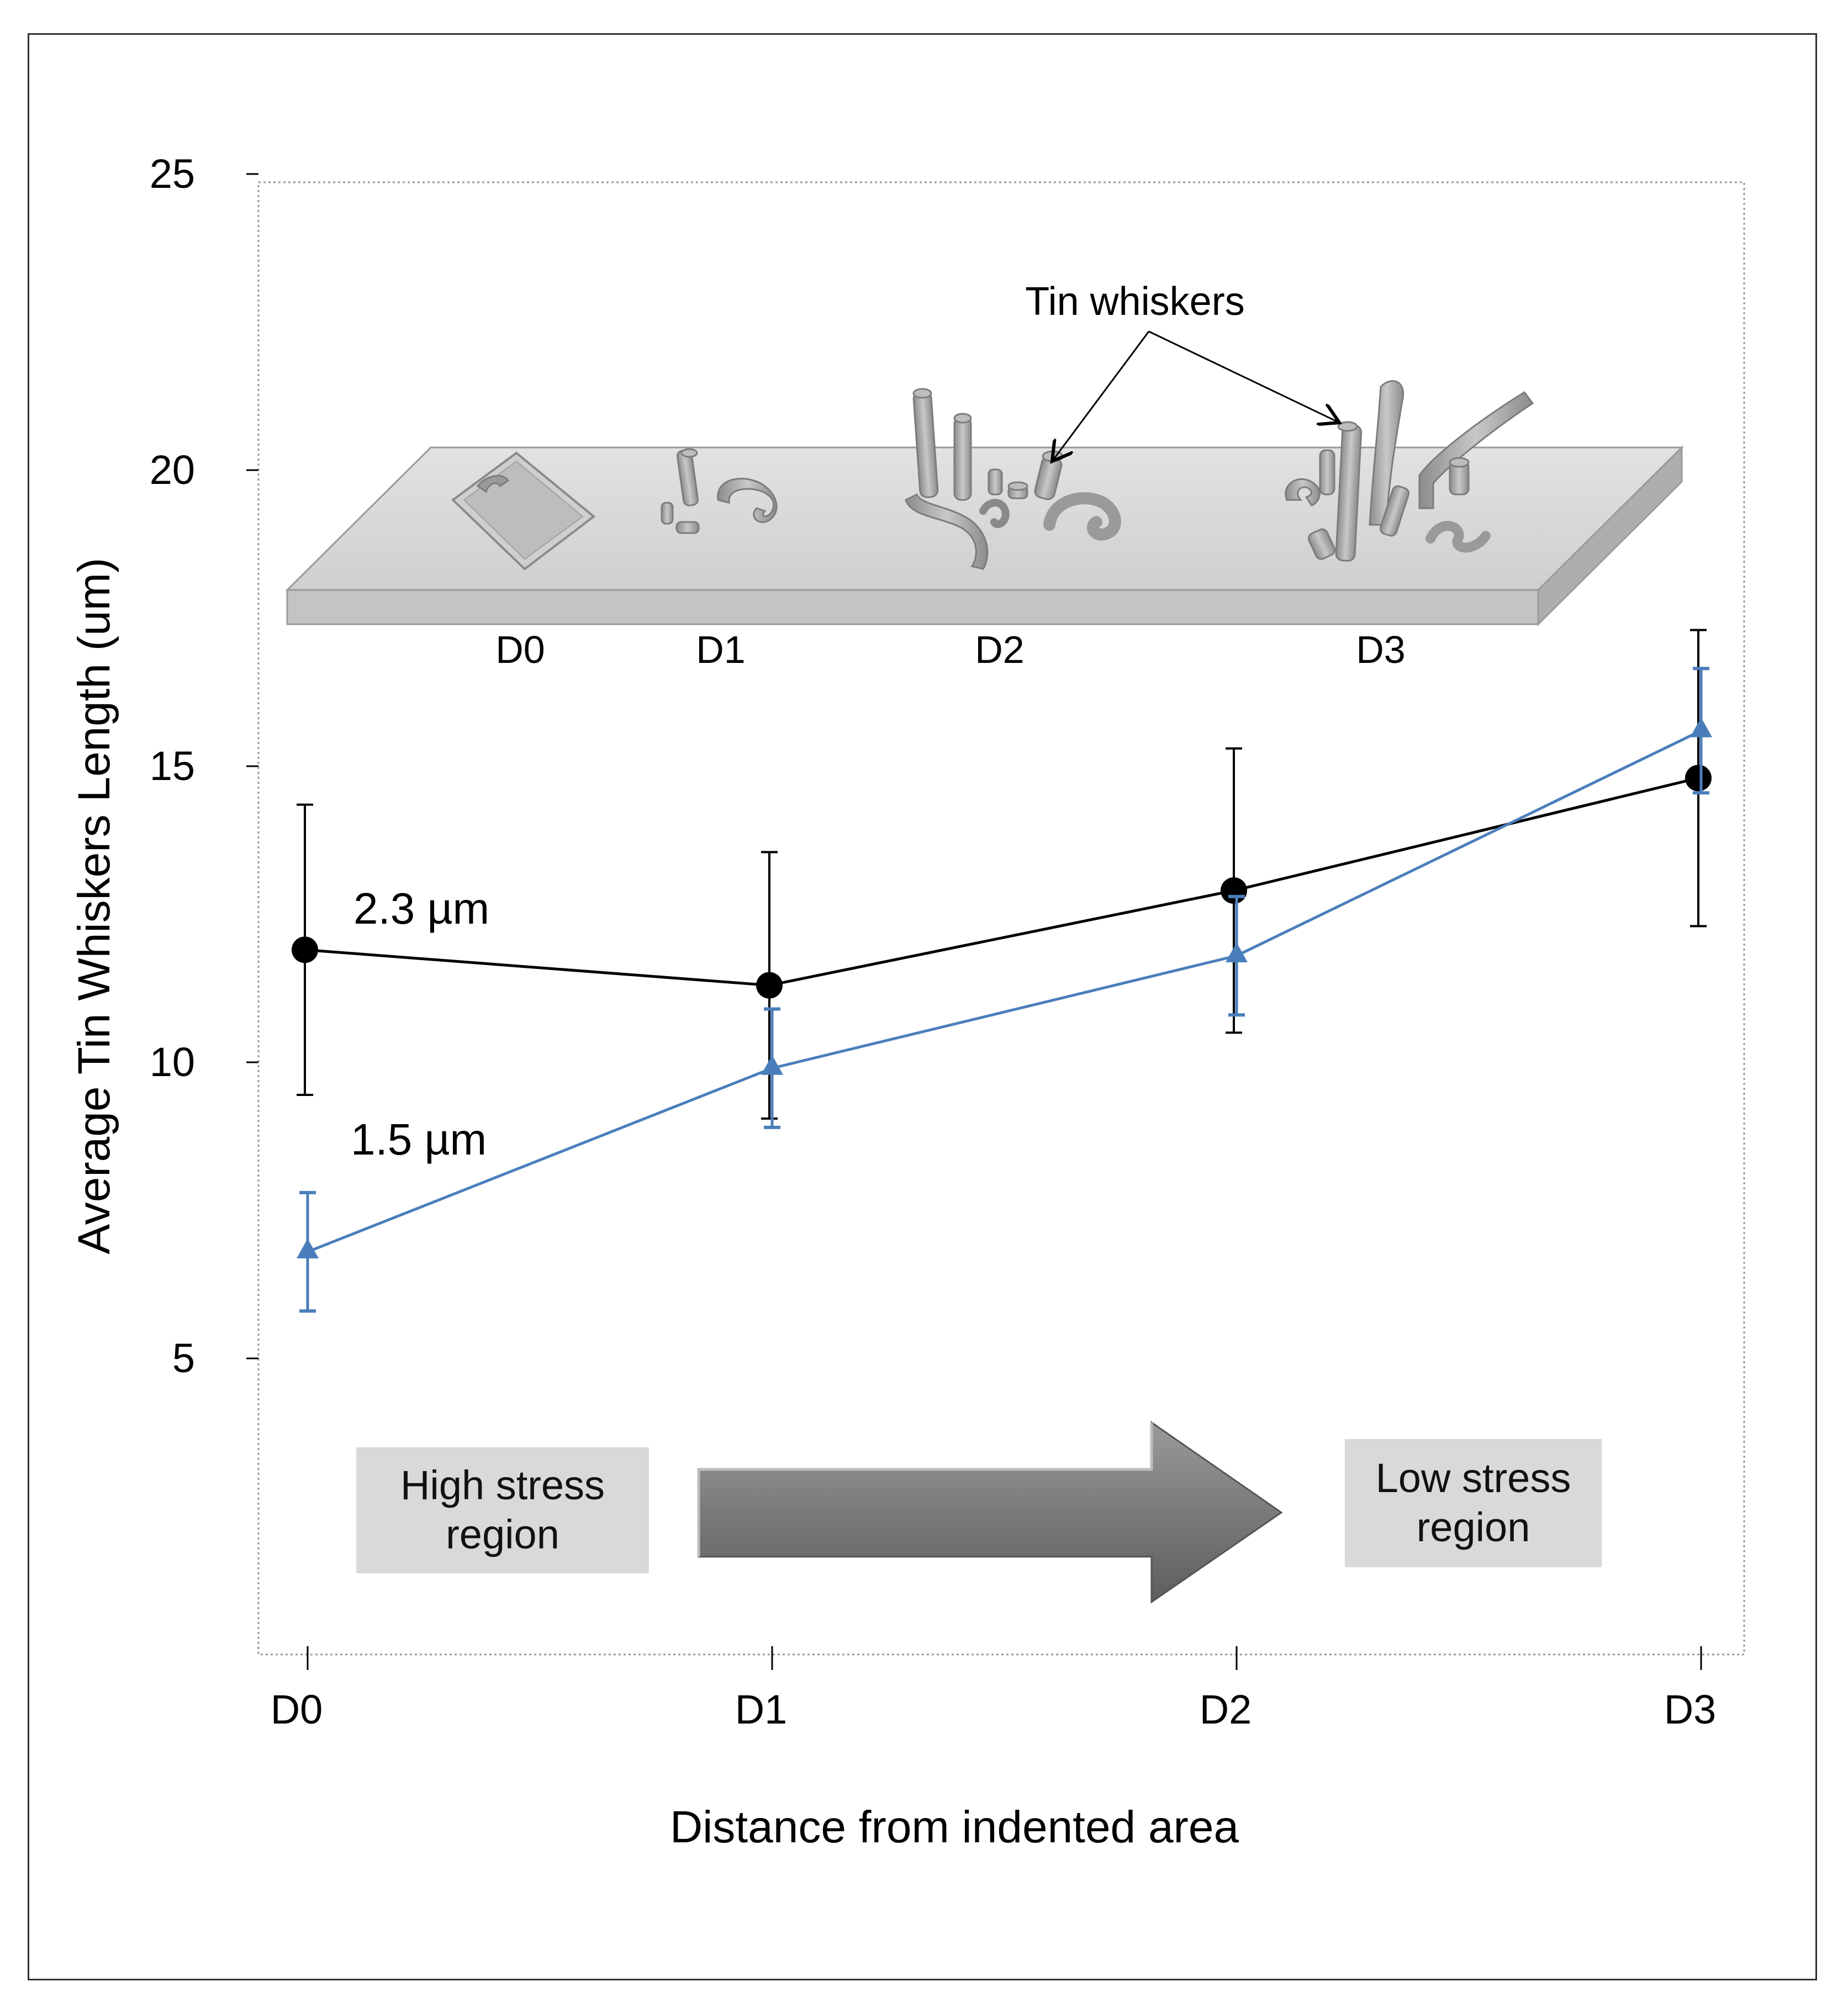 The image size is (1848, 2013). What do you see at coordinates (297, 1709) in the screenshot?
I see `x-tick-label: D0` at bounding box center [297, 1709].